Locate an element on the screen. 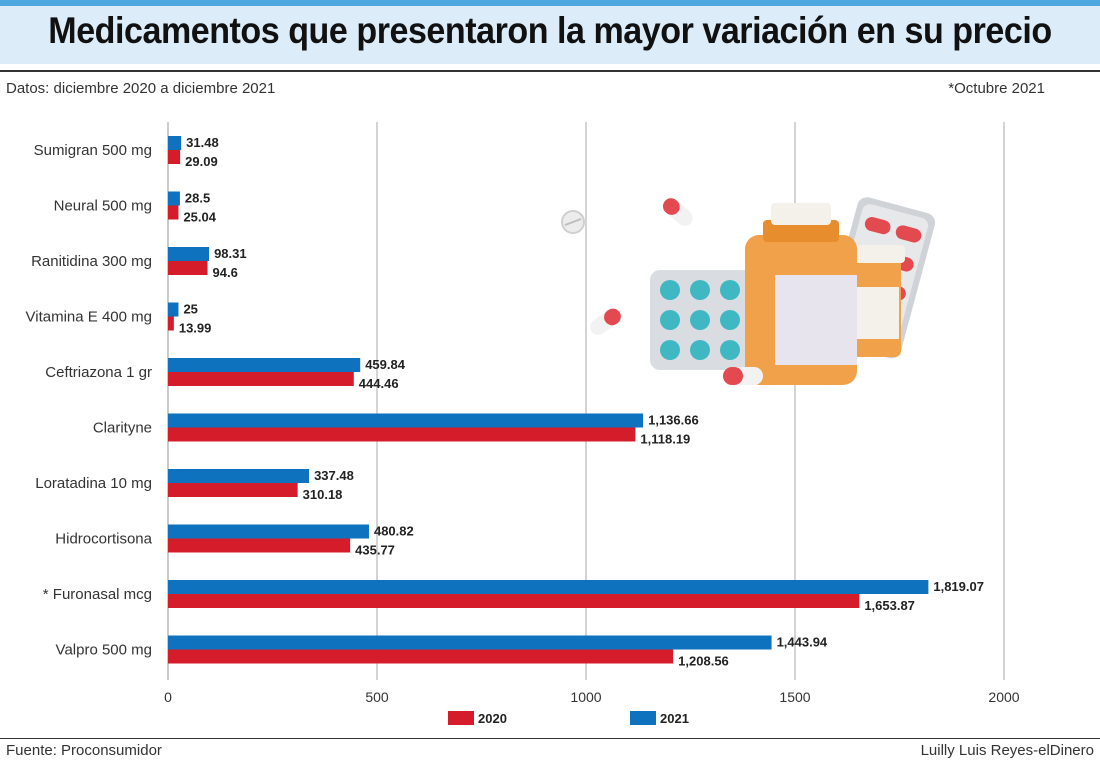  data-label-2020: 13.99 is located at coordinates (195, 328).